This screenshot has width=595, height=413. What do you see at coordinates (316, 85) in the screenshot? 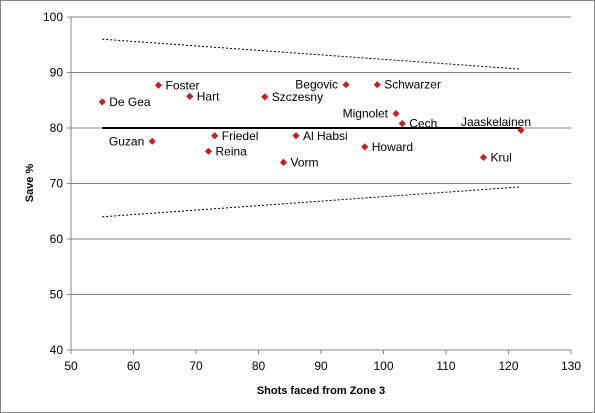
I see `data-point-label: Begovic` at bounding box center [316, 85].